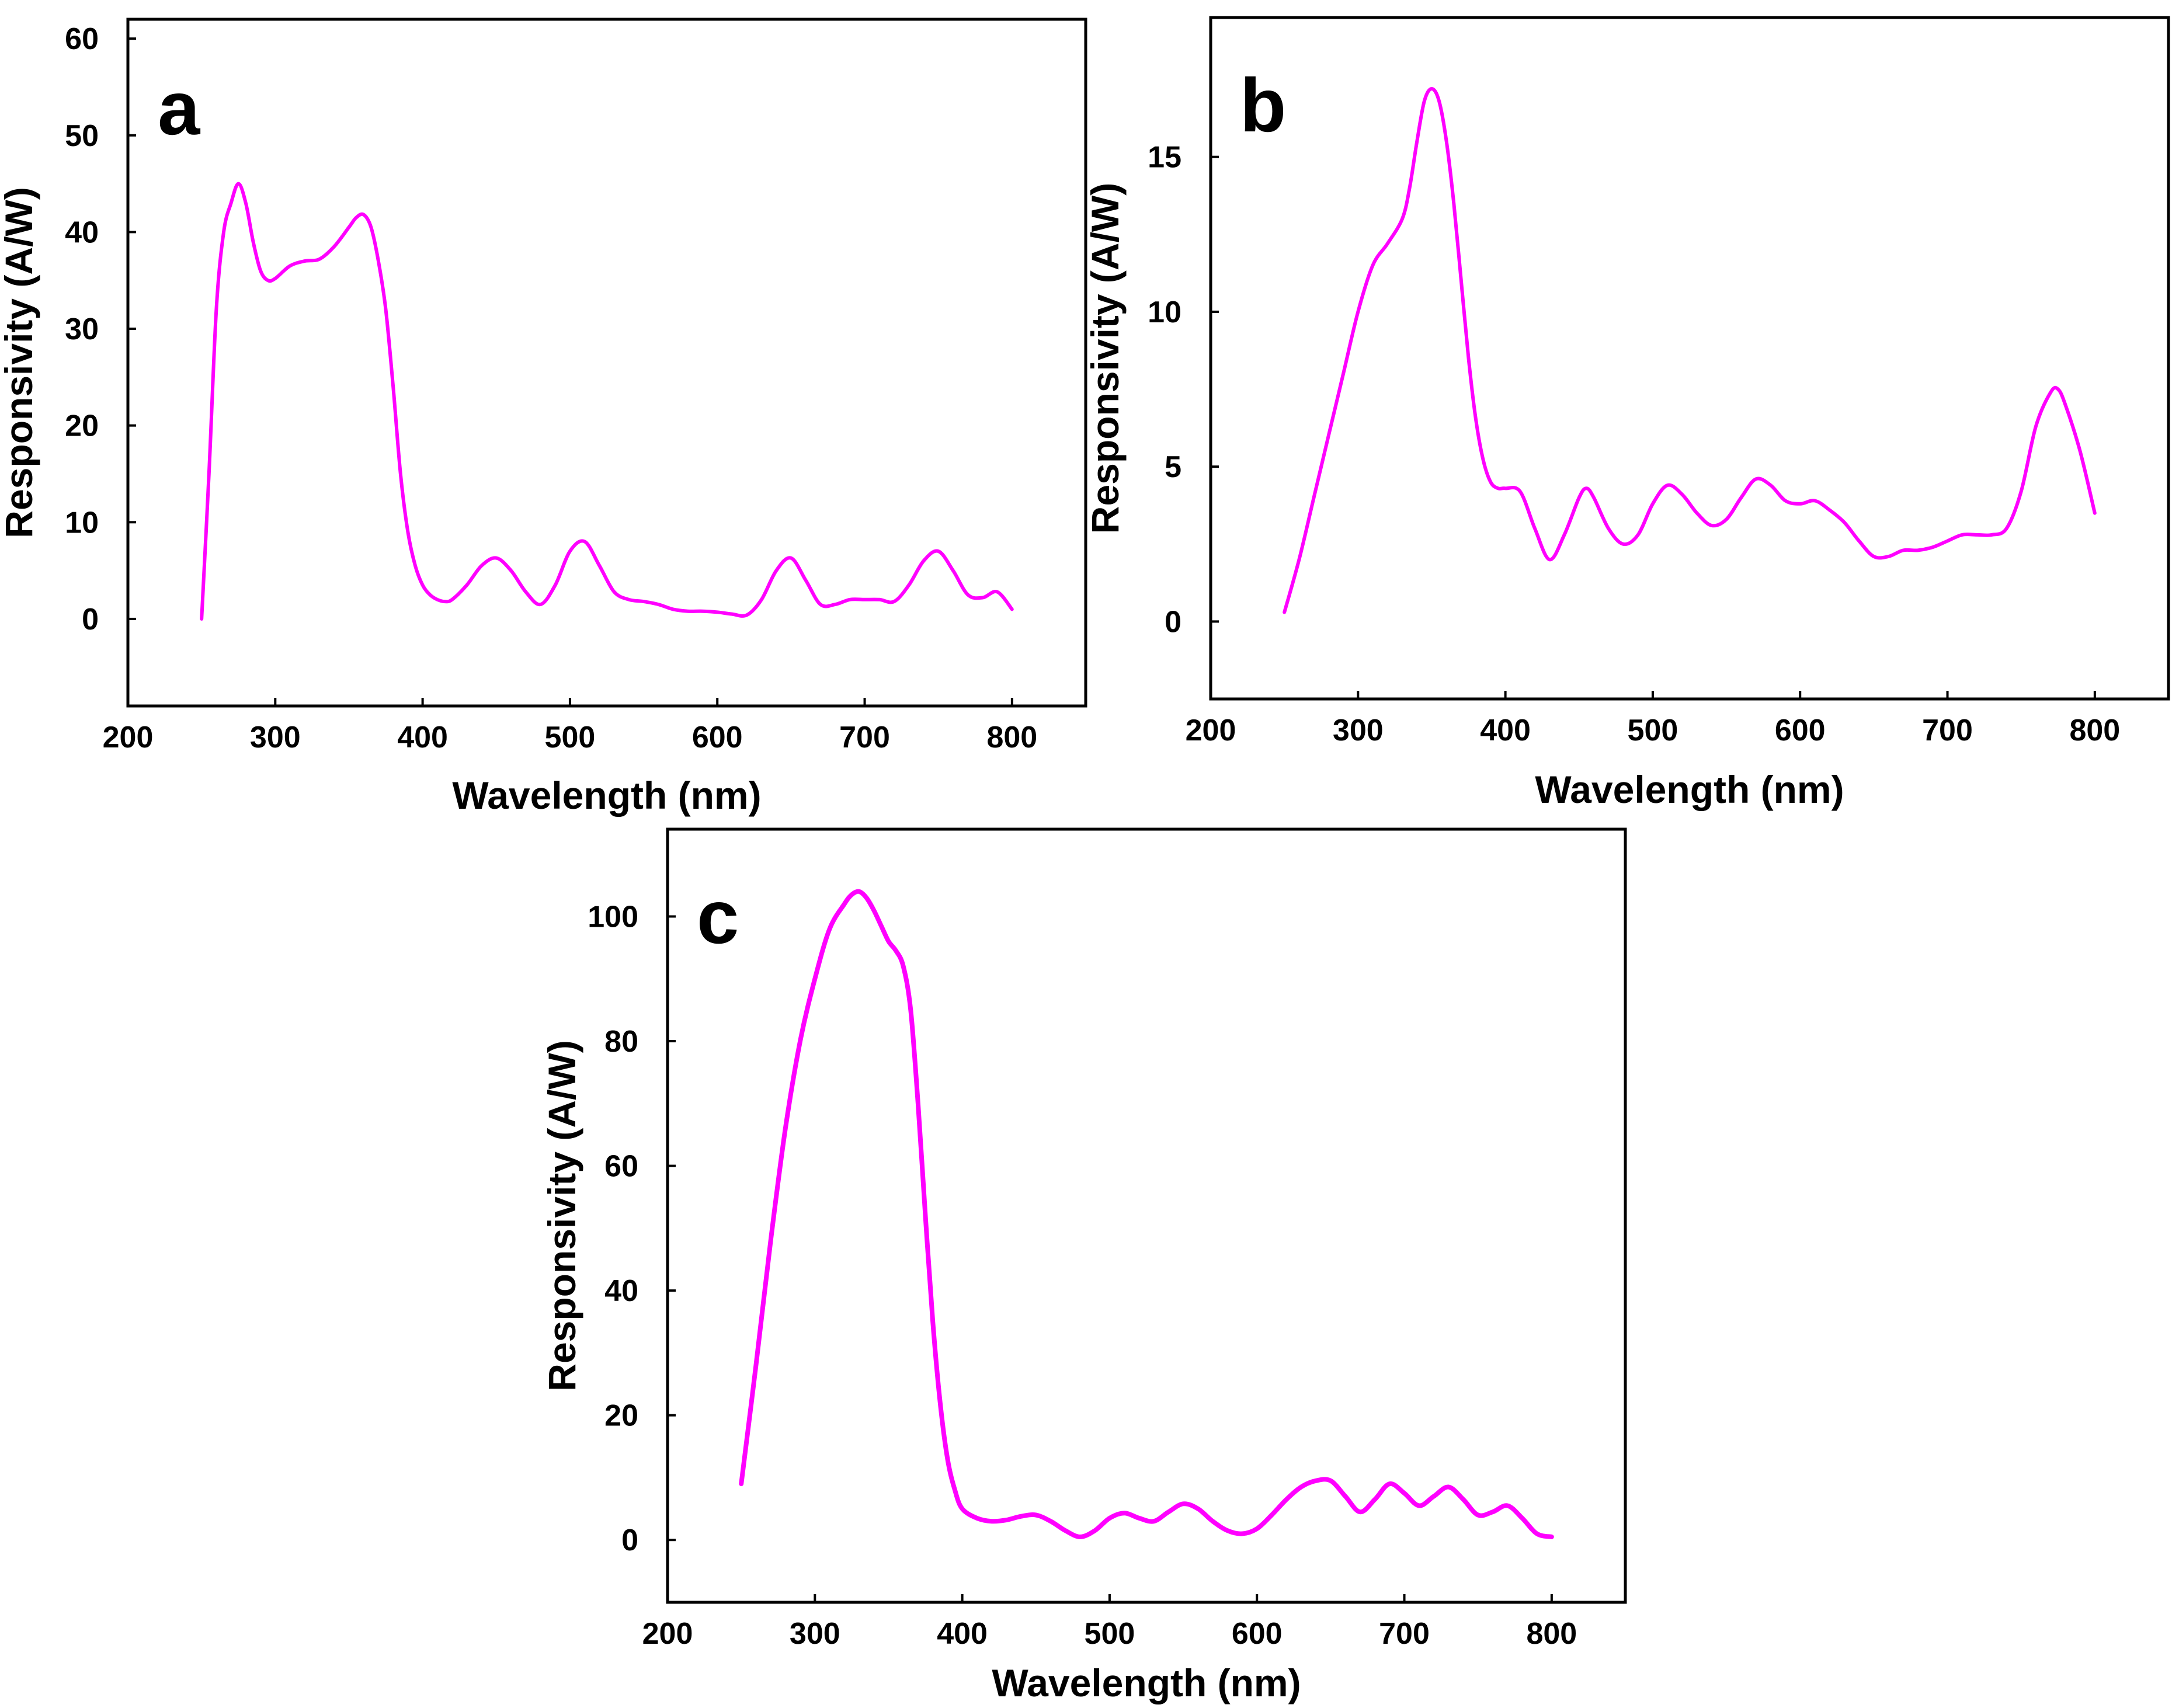 The image size is (2179, 1708). What do you see at coordinates (718, 916) in the screenshot?
I see `panel-label-c: c` at bounding box center [718, 916].